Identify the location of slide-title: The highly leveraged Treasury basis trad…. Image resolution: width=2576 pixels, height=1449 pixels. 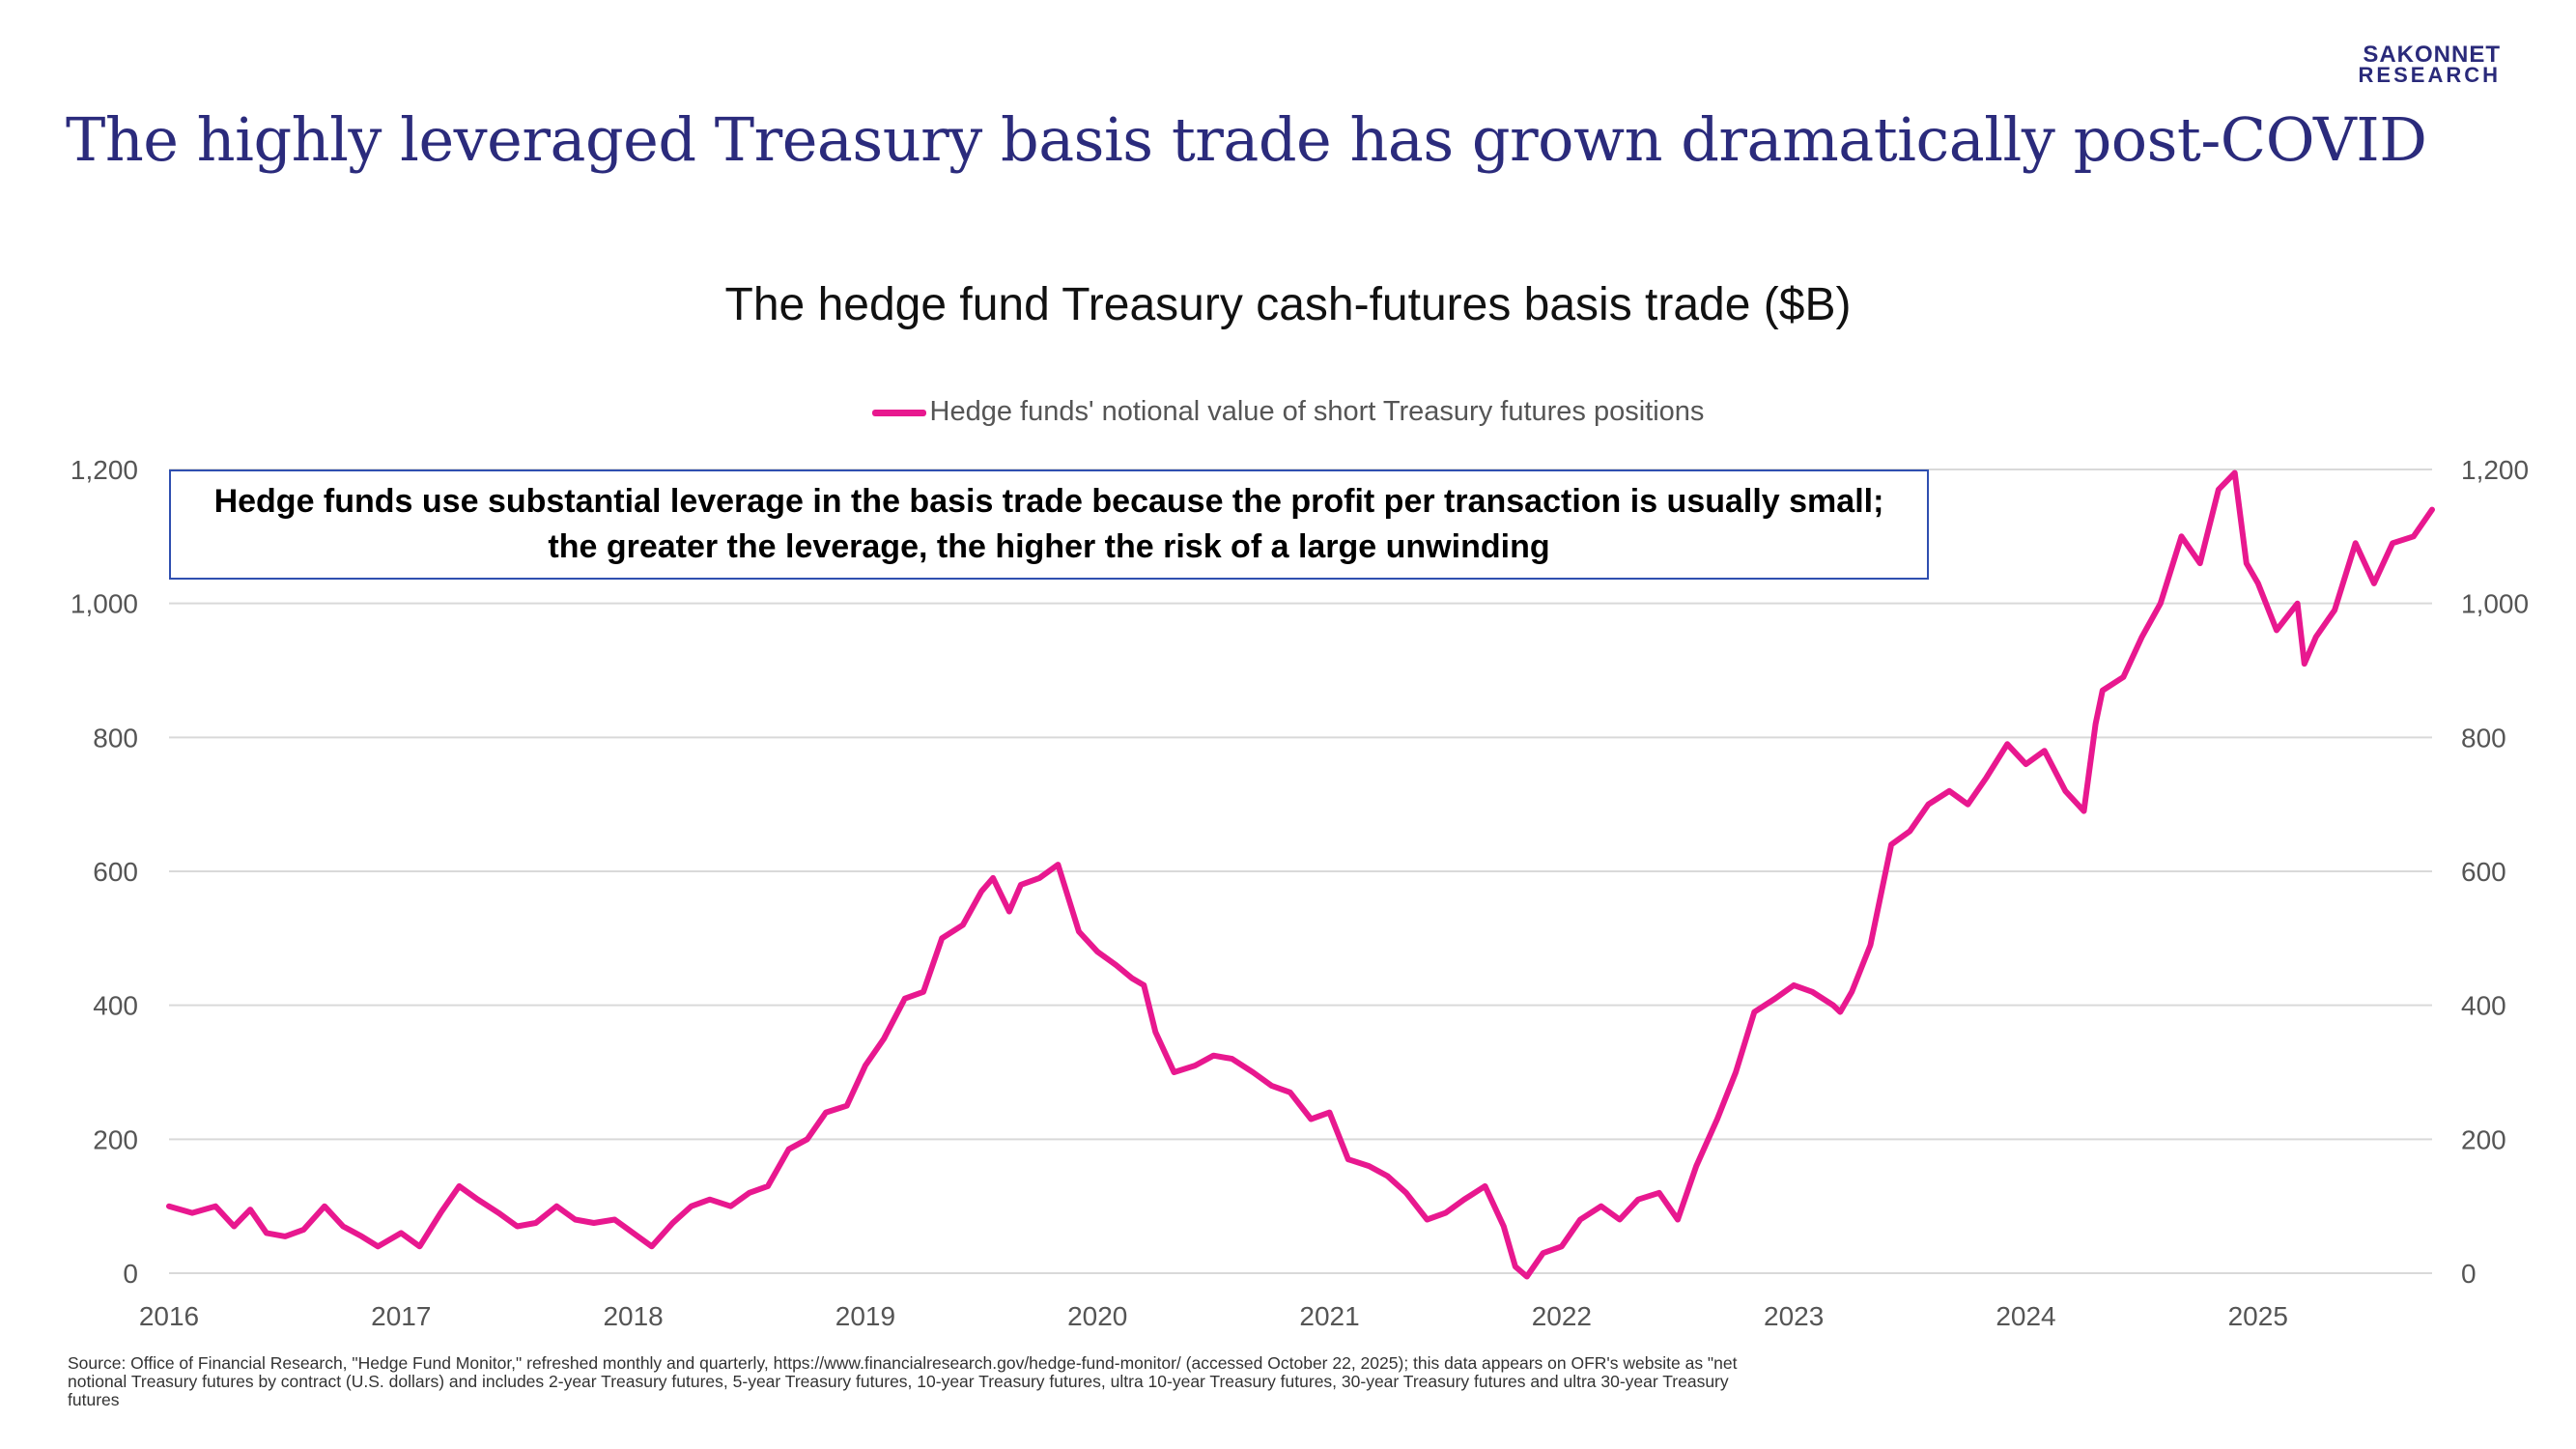
(1246, 139).